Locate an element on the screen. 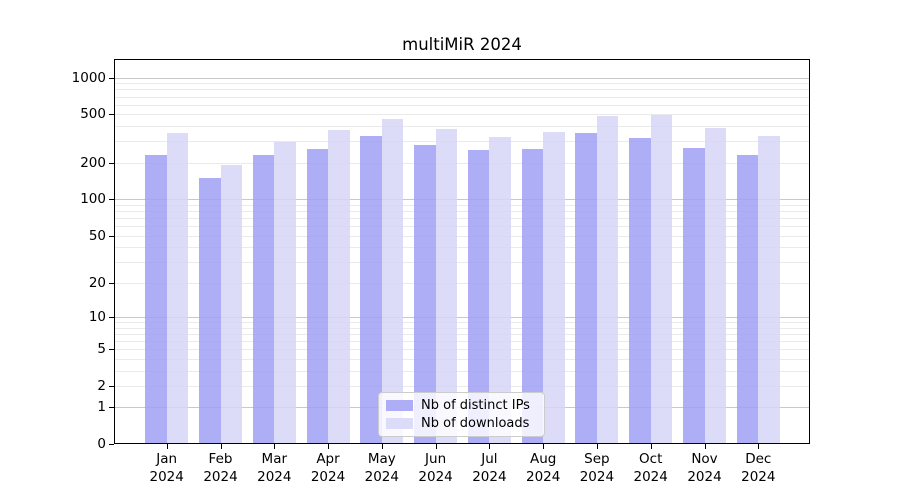 Image resolution: width=900 pixels, height=500 pixels. x-tick-label: Sep 2024 is located at coordinates (597, 468).